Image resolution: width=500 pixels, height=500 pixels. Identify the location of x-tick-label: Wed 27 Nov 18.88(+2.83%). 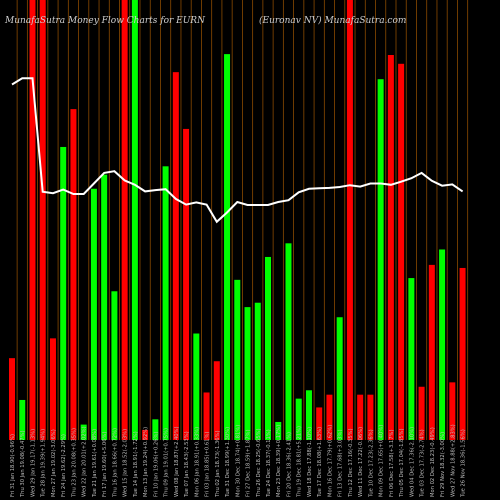
(453, 460).